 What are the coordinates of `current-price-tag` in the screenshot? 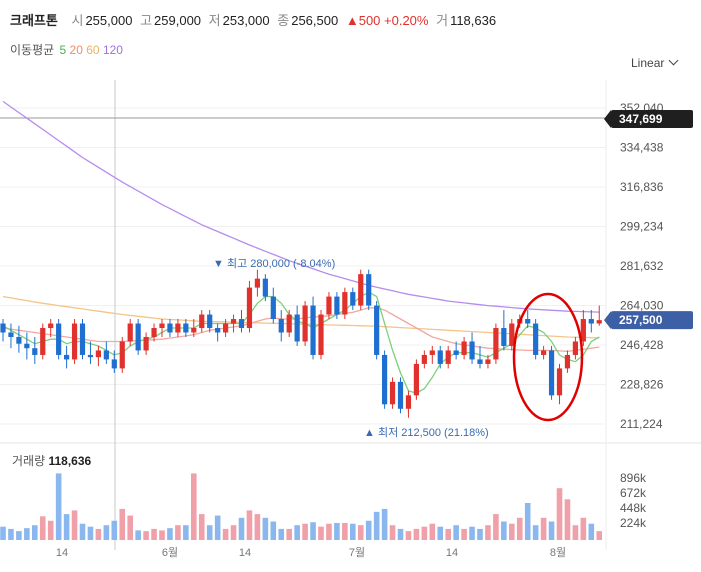 It's located at (652, 320).